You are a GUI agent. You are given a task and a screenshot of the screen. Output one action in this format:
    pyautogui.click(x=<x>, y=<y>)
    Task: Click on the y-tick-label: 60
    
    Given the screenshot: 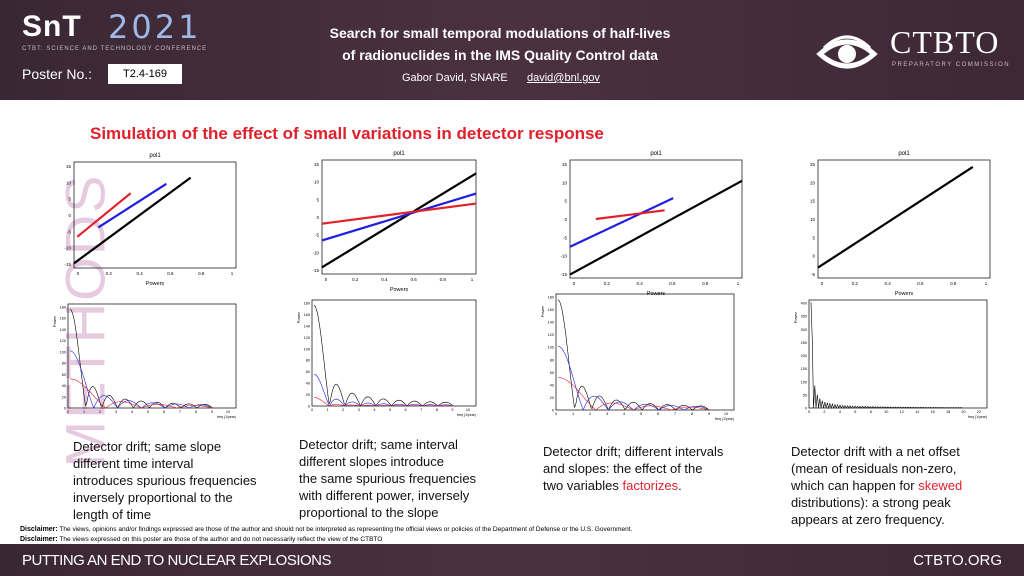 What is the action you would take?
    pyautogui.click(x=308, y=372)
    